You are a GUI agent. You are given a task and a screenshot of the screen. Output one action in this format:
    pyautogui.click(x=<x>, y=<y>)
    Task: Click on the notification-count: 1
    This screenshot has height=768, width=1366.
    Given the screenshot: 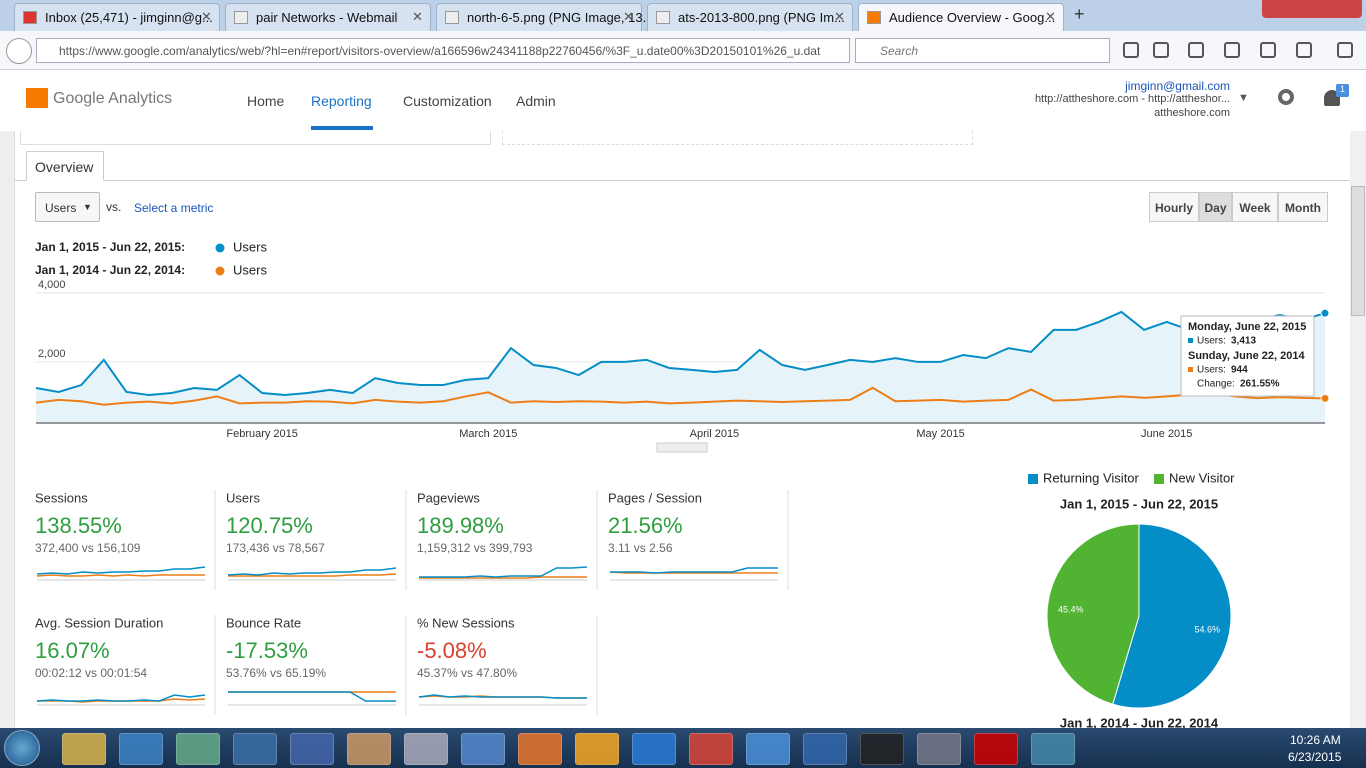 What is the action you would take?
    pyautogui.click(x=1342, y=90)
    